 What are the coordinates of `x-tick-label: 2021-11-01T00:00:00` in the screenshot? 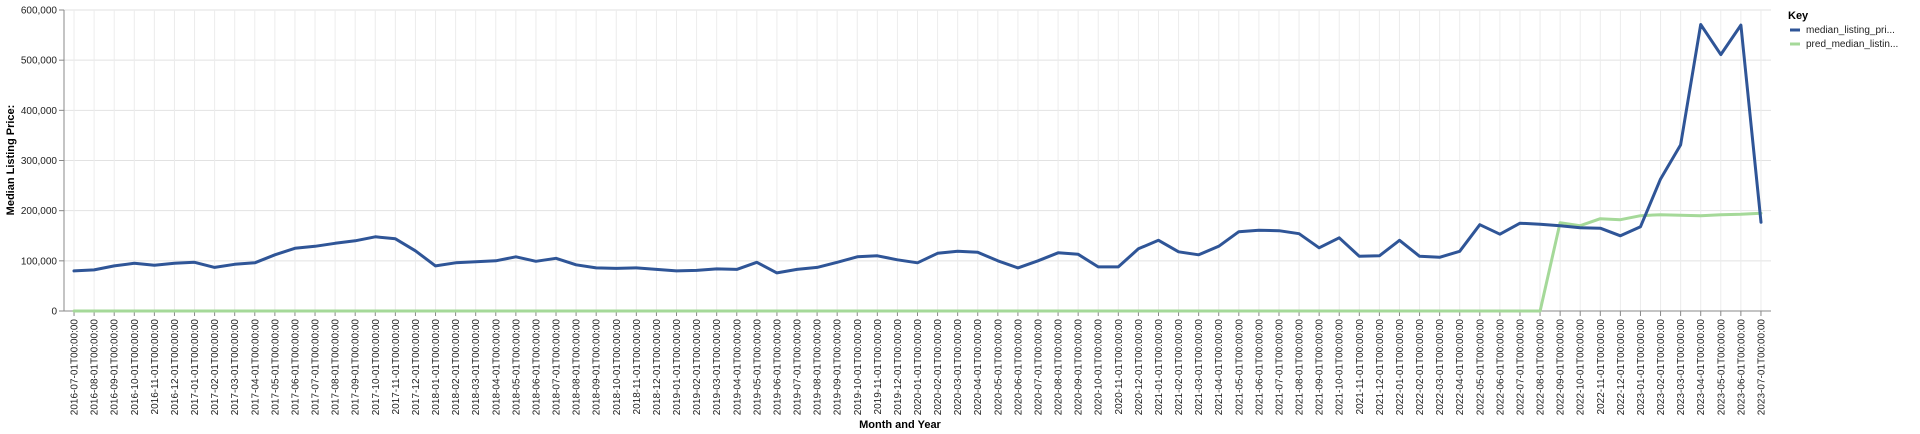 It's located at (1360, 367).